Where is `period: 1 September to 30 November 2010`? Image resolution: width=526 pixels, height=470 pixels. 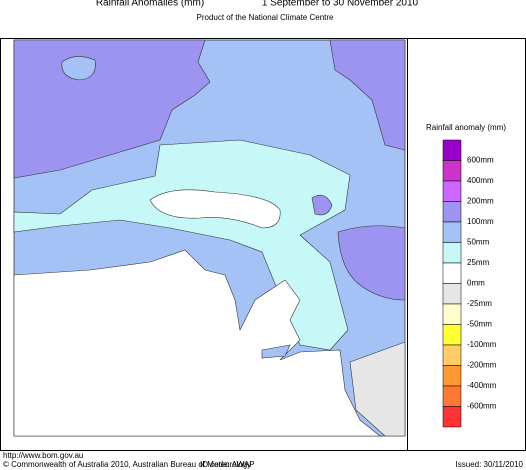
period: 1 September to 30 November 2010 is located at coordinates (340, 4).